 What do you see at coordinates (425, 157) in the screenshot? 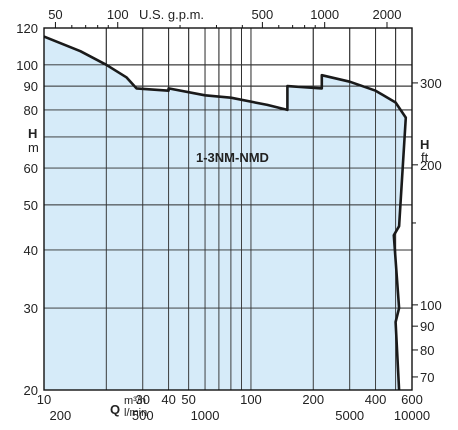
I see `y-axis-unit-right: ft` at bounding box center [425, 157].